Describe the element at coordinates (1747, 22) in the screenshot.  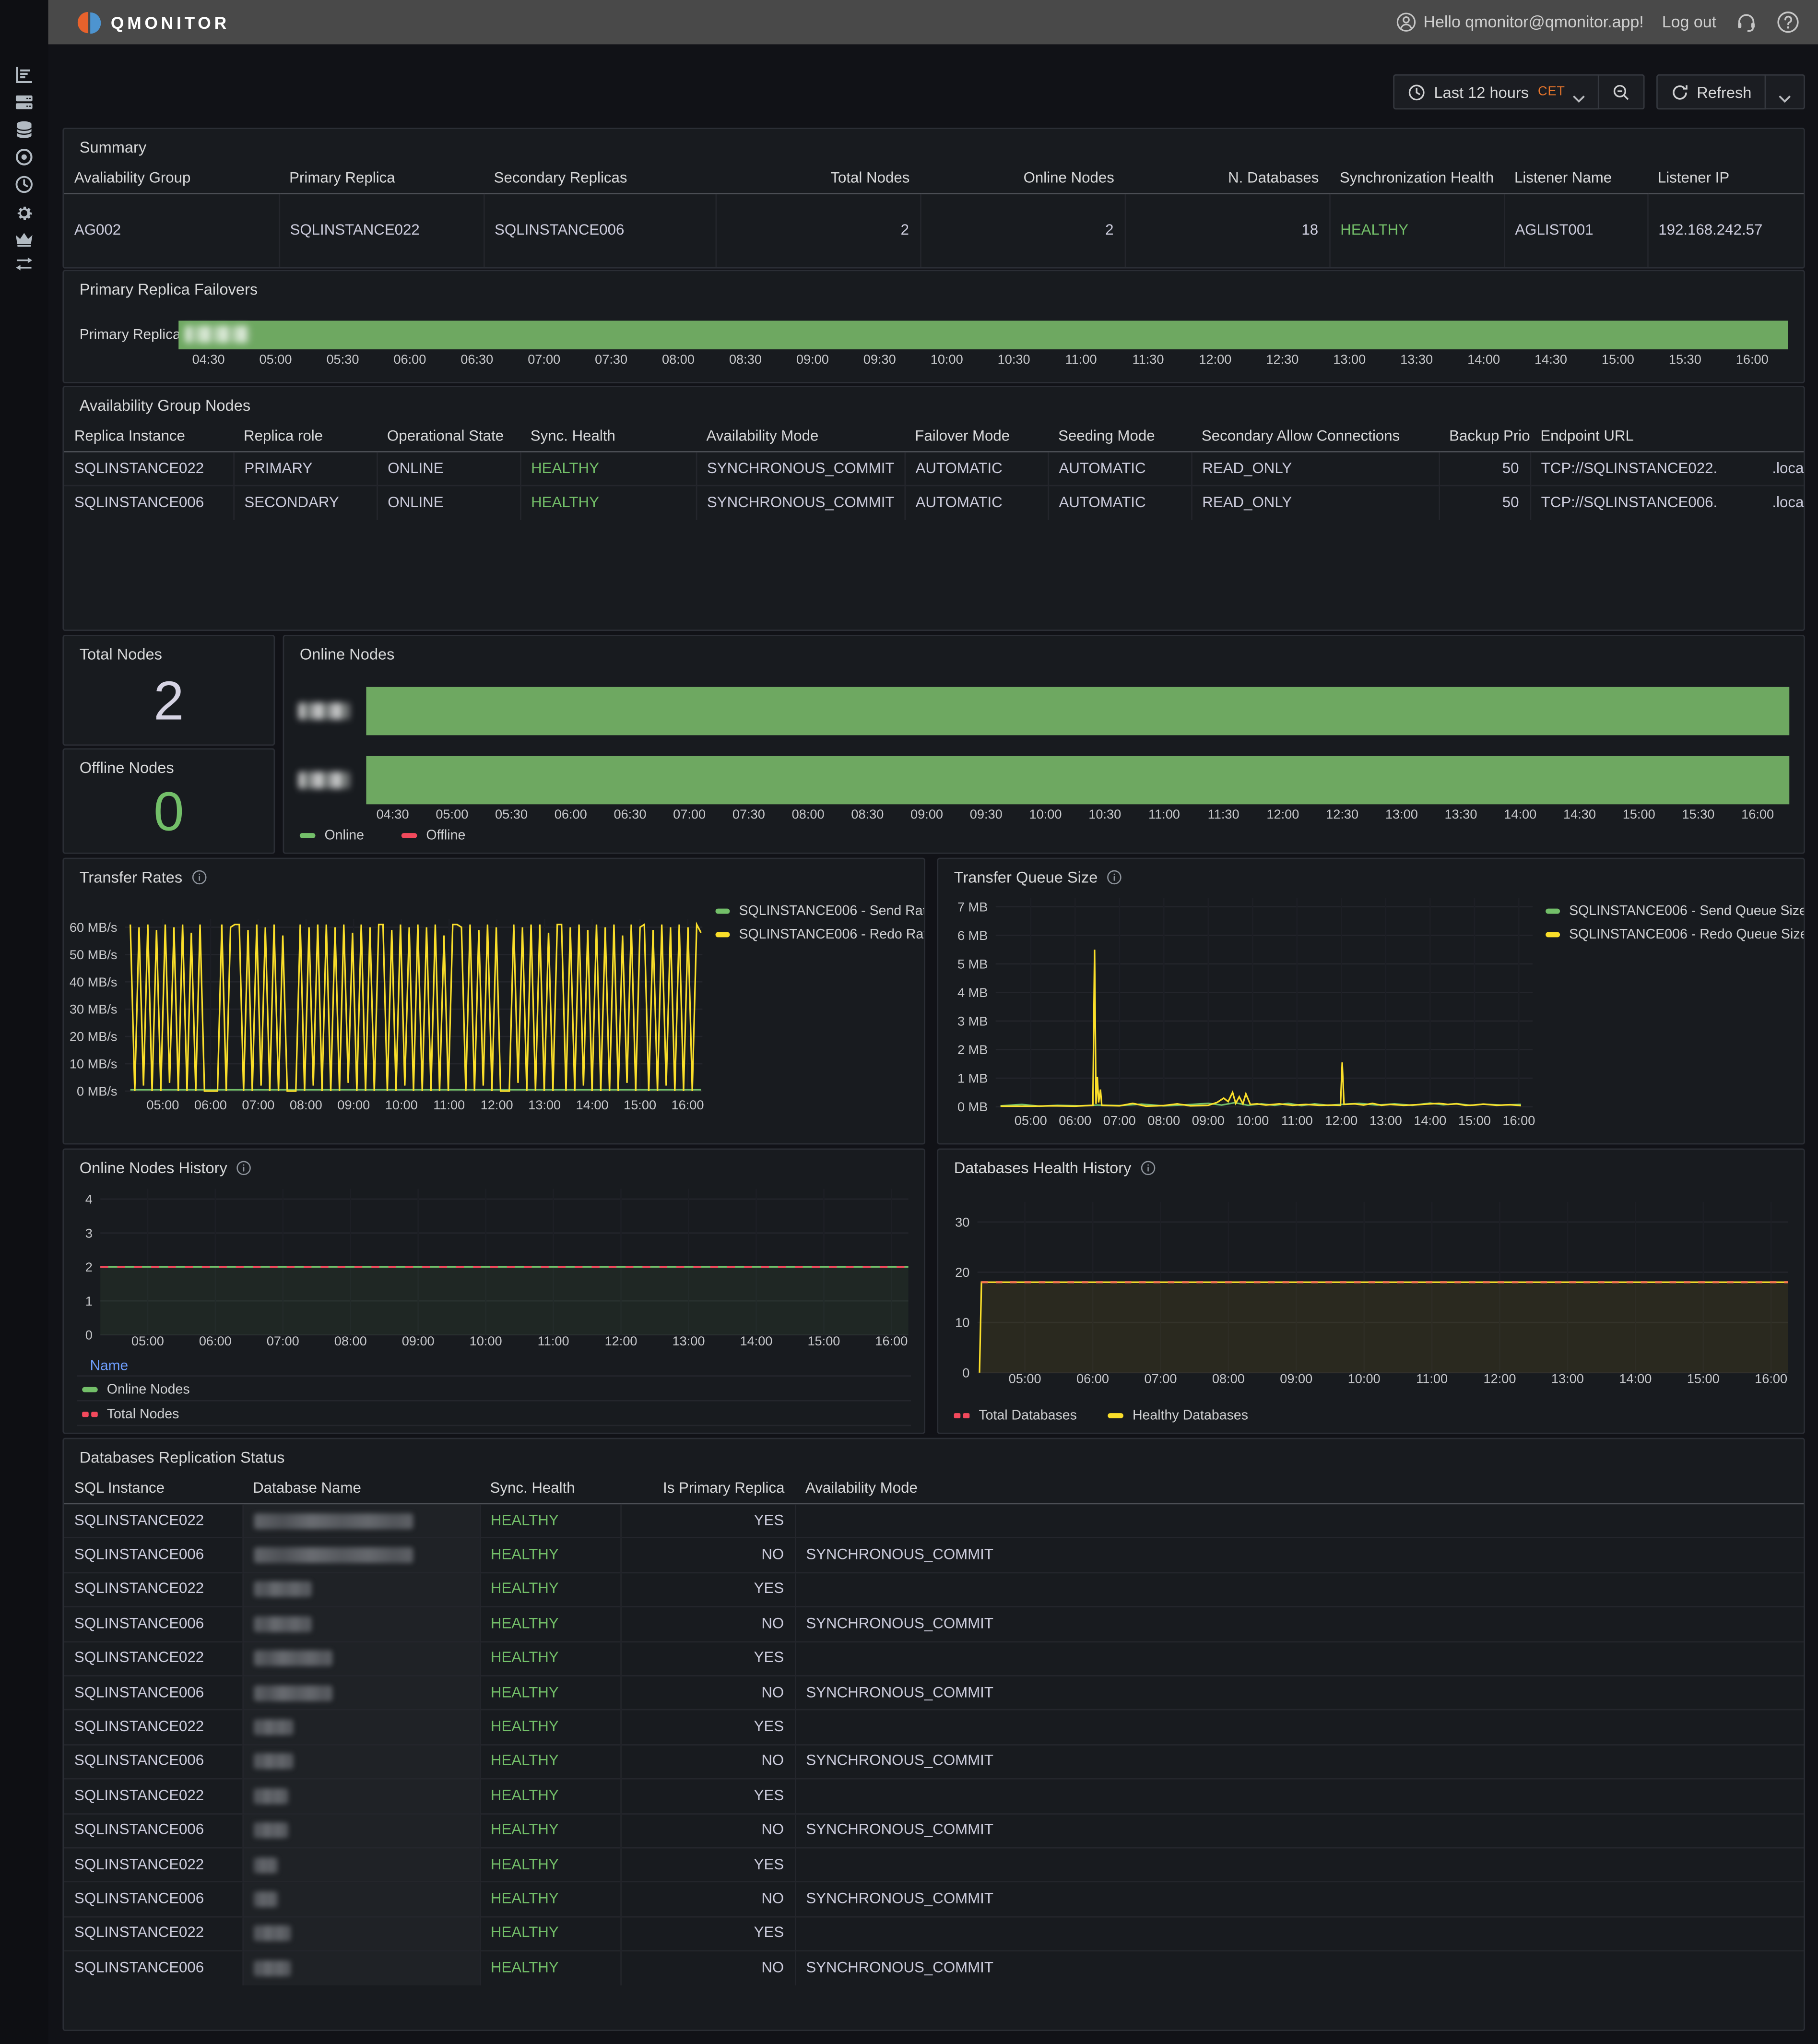
I see `support-icon` at that location.